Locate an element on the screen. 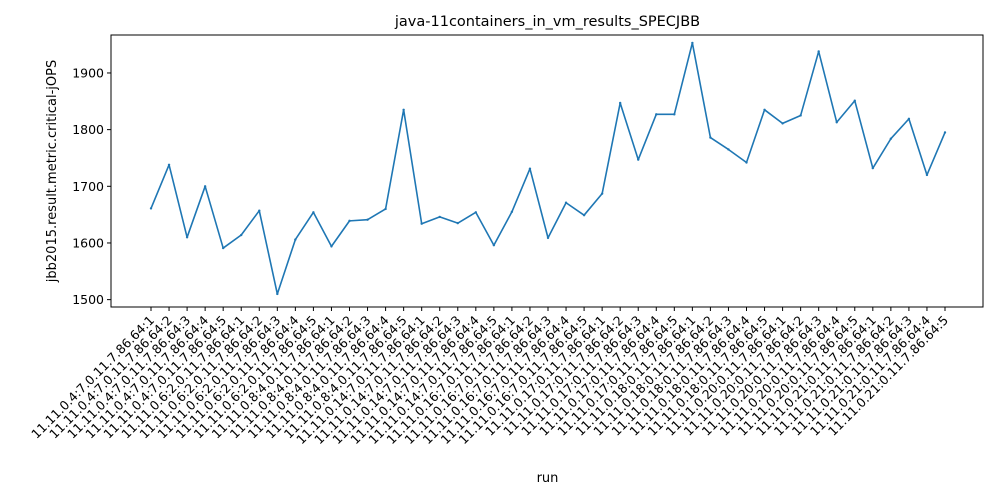 This screenshot has width=1000, height=500. y-tick-label: 1600 is located at coordinates (88, 242).